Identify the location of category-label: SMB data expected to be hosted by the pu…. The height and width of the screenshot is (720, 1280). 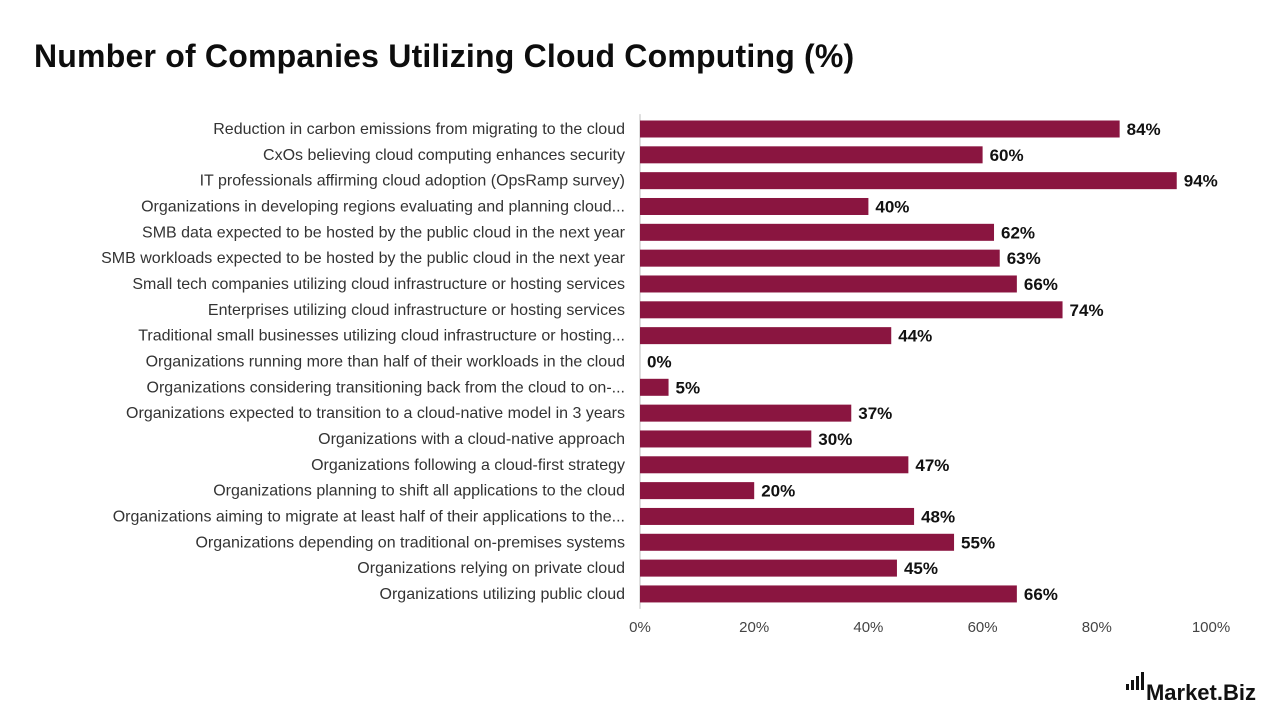
(384, 232).